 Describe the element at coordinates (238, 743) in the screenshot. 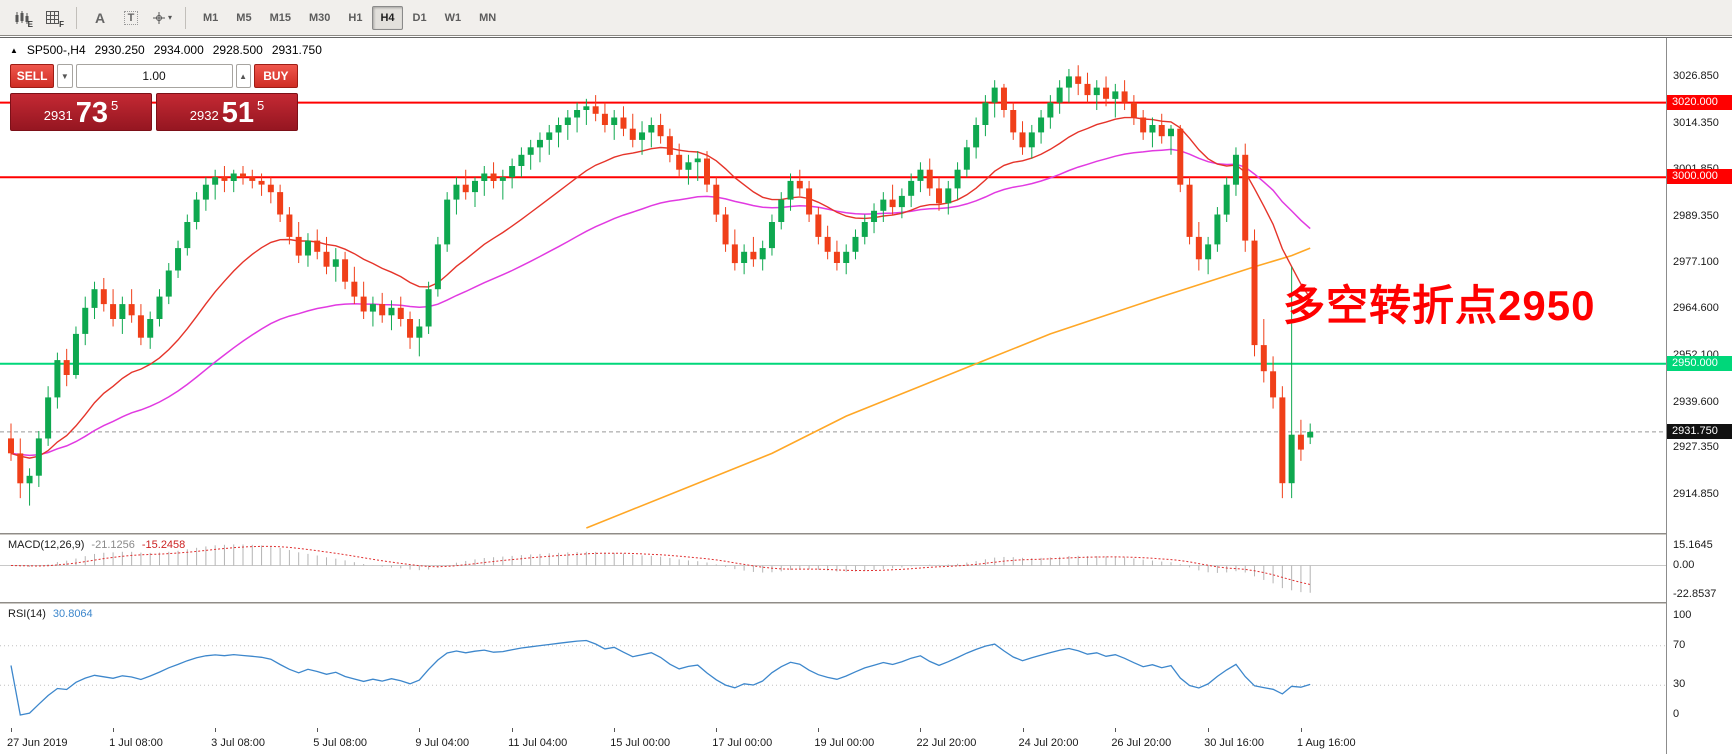

I see `time-axis-label: 3 Jul 08:00` at that location.